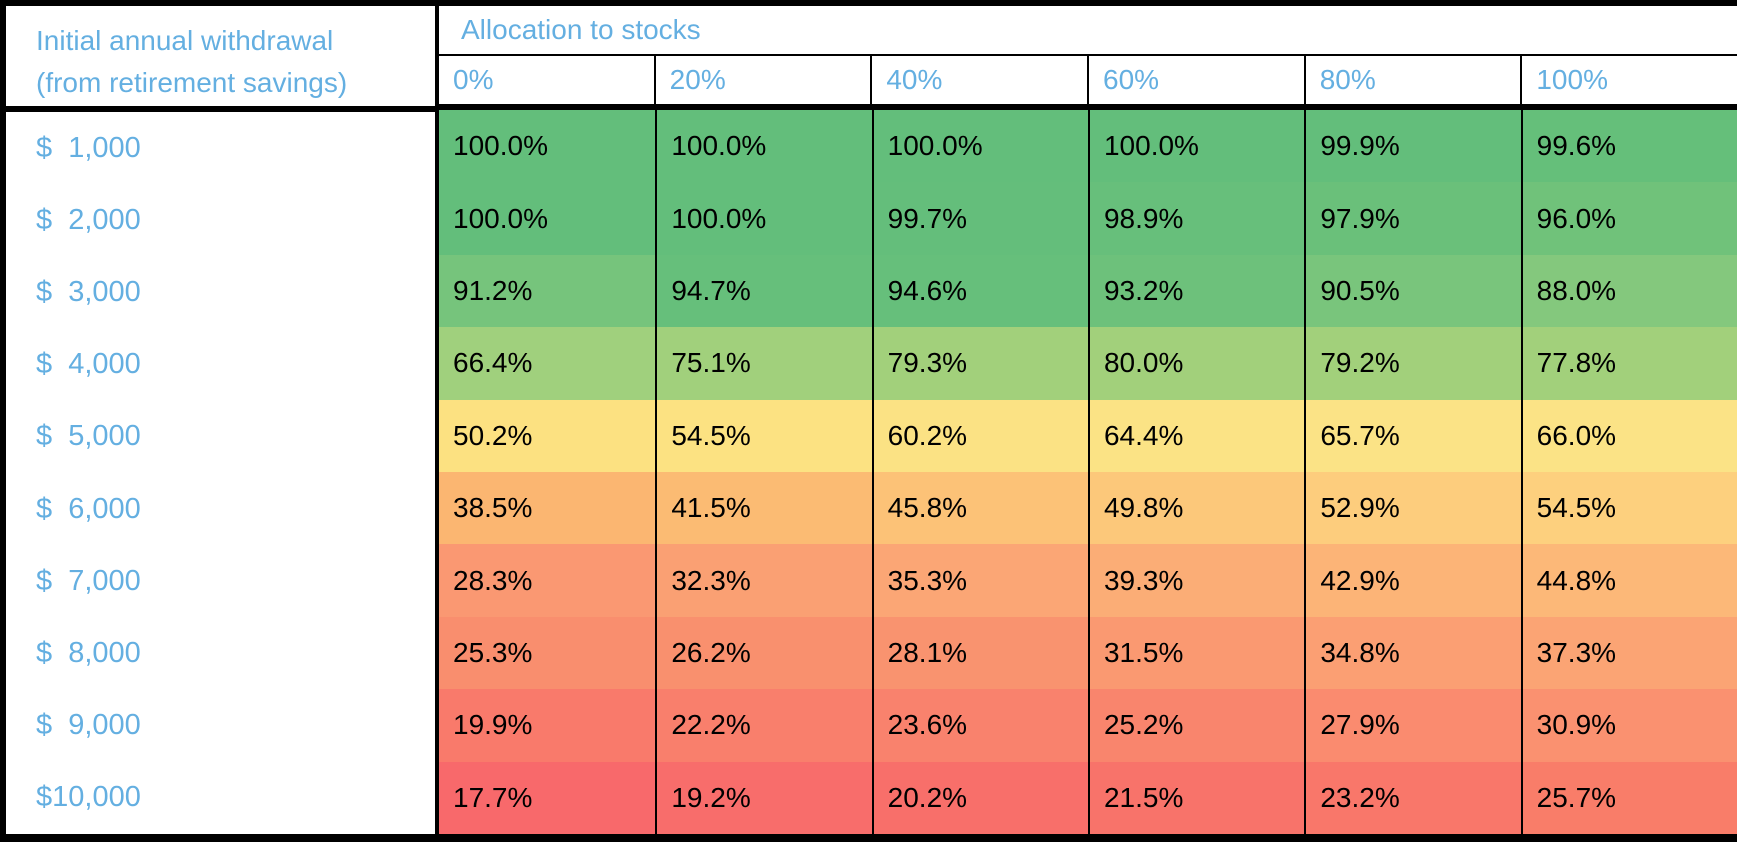  I want to click on row-label: $ 7,000, so click(88, 580).